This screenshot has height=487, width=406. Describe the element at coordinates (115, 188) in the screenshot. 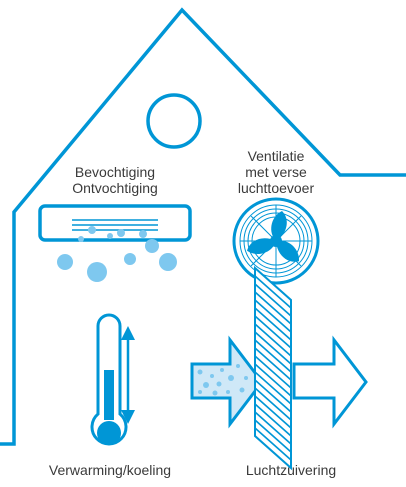

I see `dehumidify-label: Ontvochtiging` at that location.